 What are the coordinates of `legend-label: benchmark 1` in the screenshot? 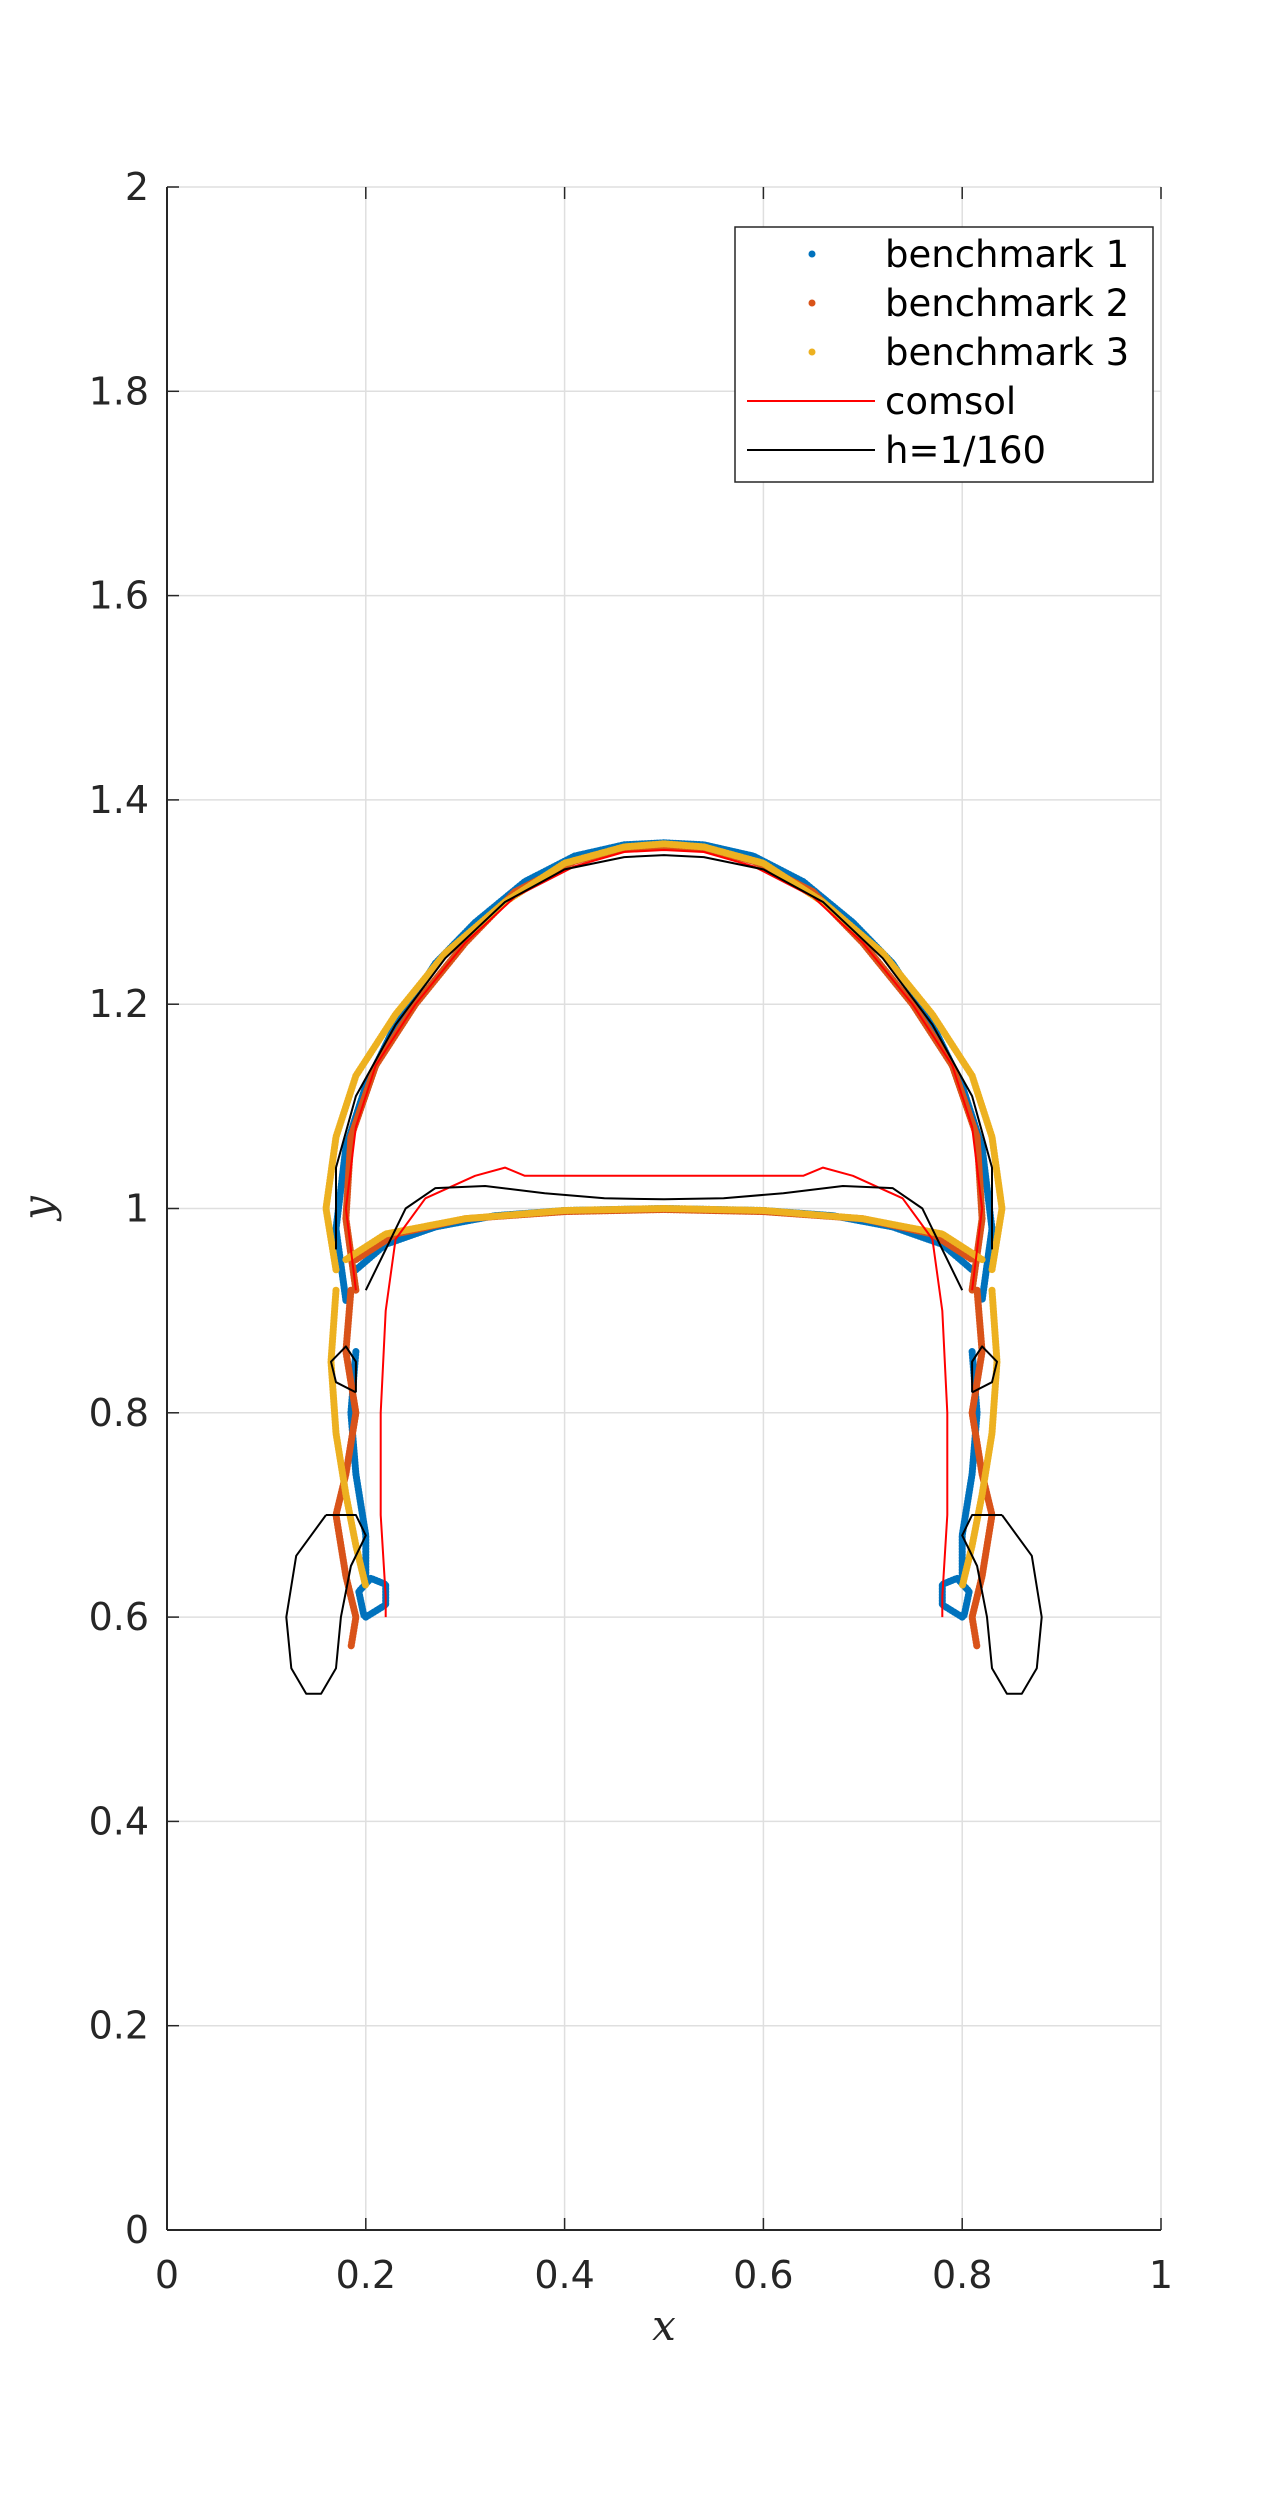 It's located at (1007, 254).